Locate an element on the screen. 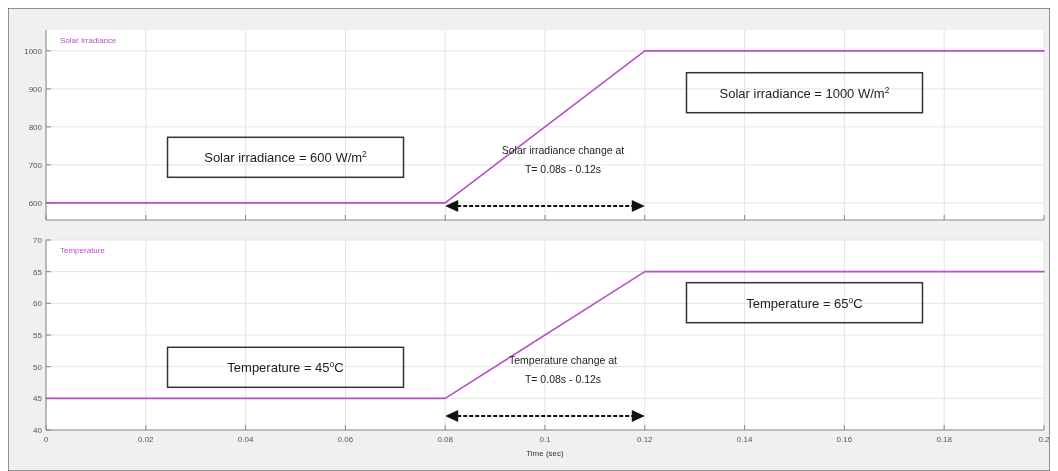 This screenshot has width=1058, height=471. y-tick-label: 1000 is located at coordinates (33, 51).